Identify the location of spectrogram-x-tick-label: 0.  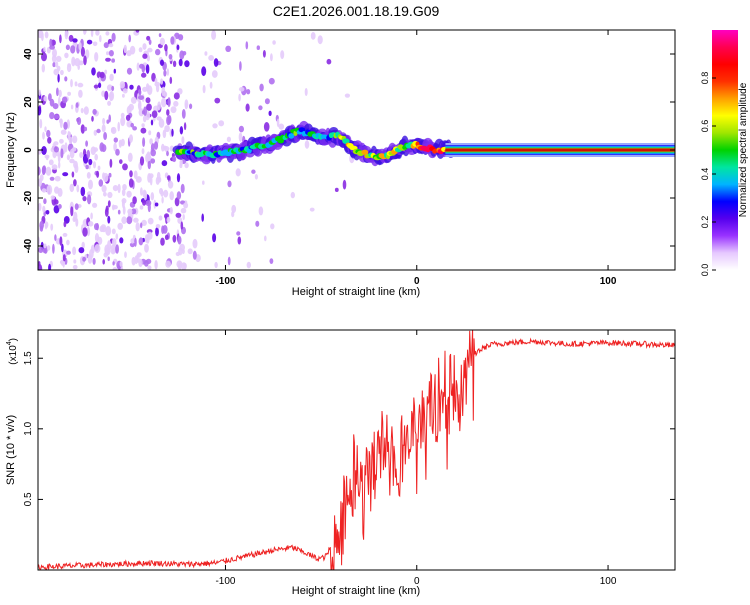
(417, 281).